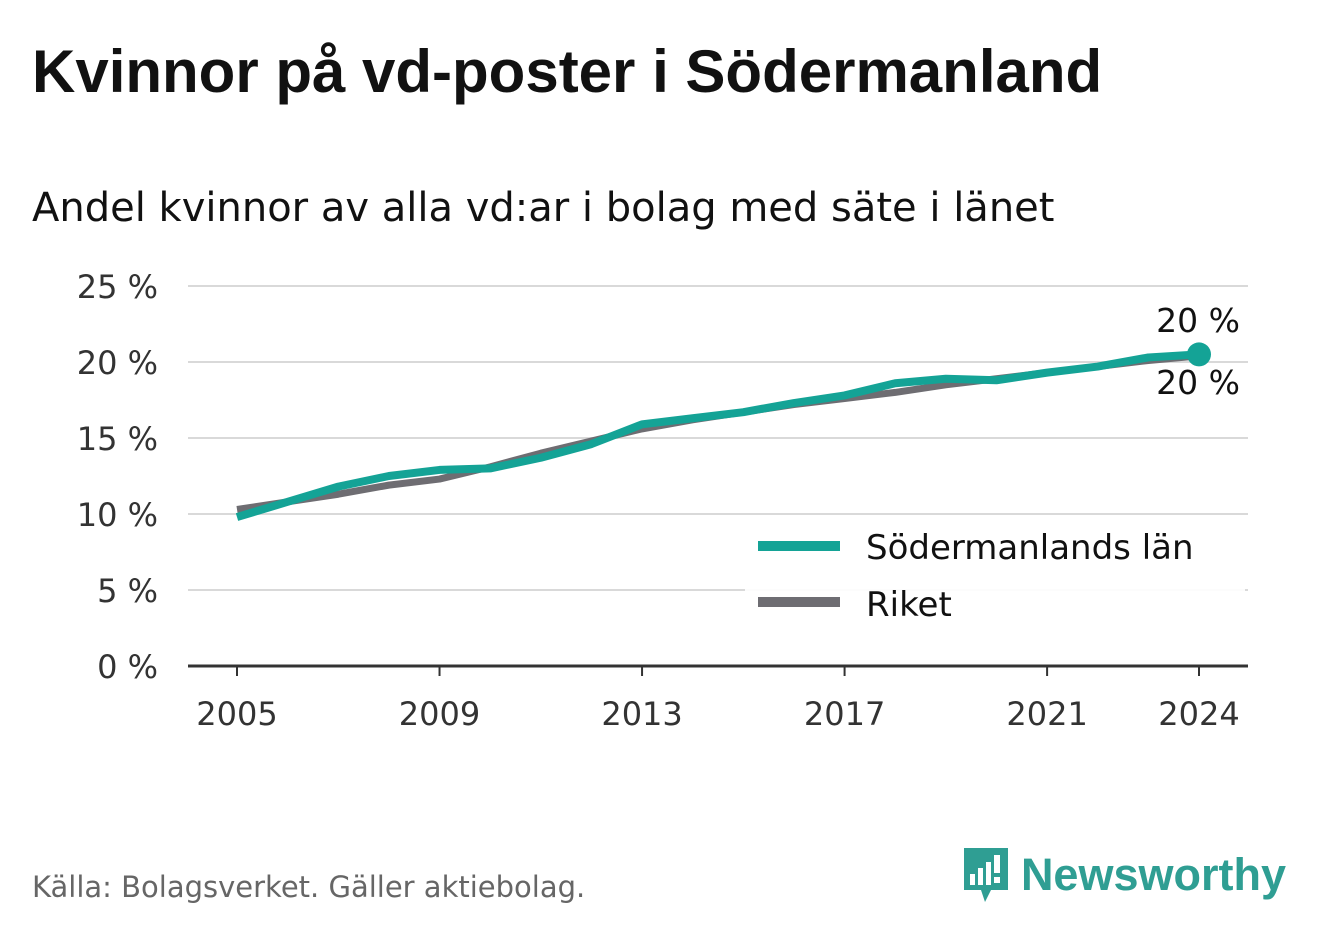 The width and height of the screenshot is (1322, 939). I want to click on end-label-riket: 20 %, so click(1198, 382).